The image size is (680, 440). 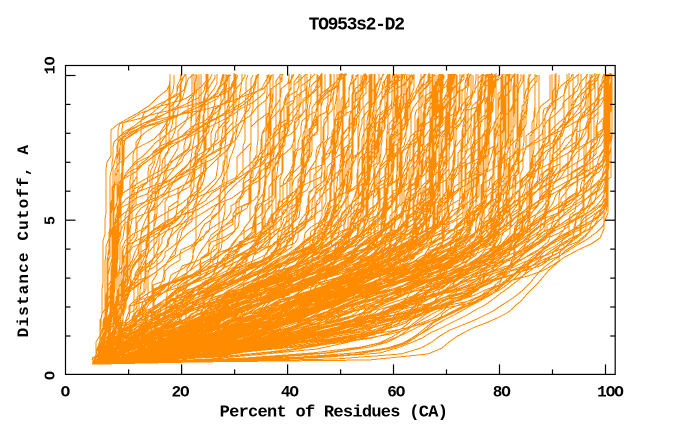 I want to click on svg-text: 6O, so click(x=396, y=392).